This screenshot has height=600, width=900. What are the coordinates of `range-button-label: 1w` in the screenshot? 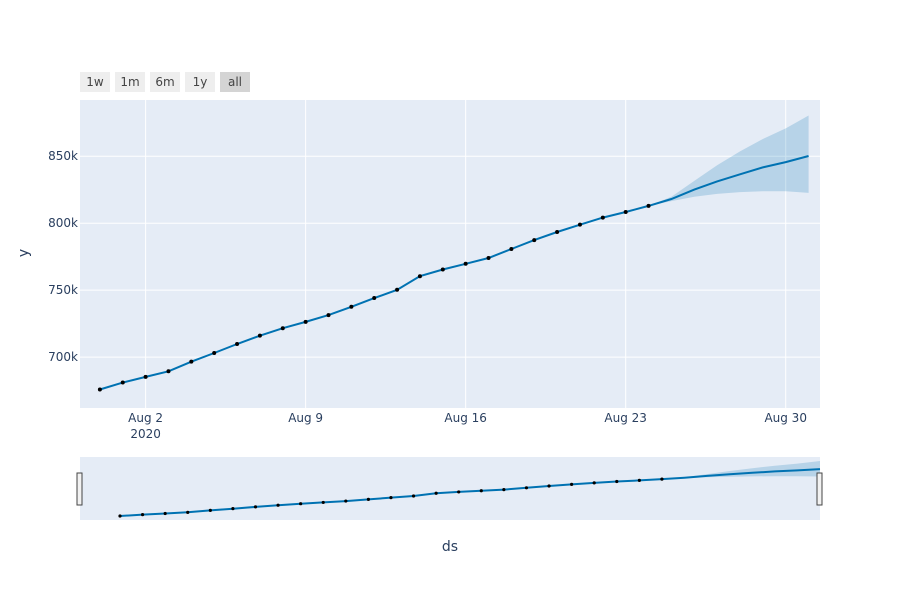 It's located at (95, 82).